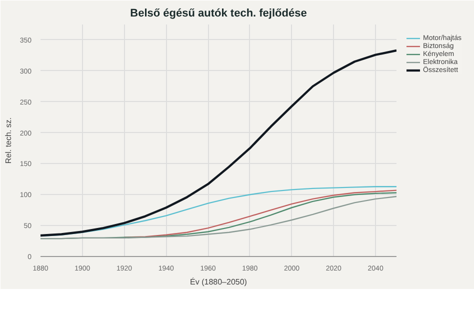 Image resolution: width=474 pixels, height=316 pixels. I want to click on chart-title: Belső égésű autók tech. fejlődése, so click(218, 14).